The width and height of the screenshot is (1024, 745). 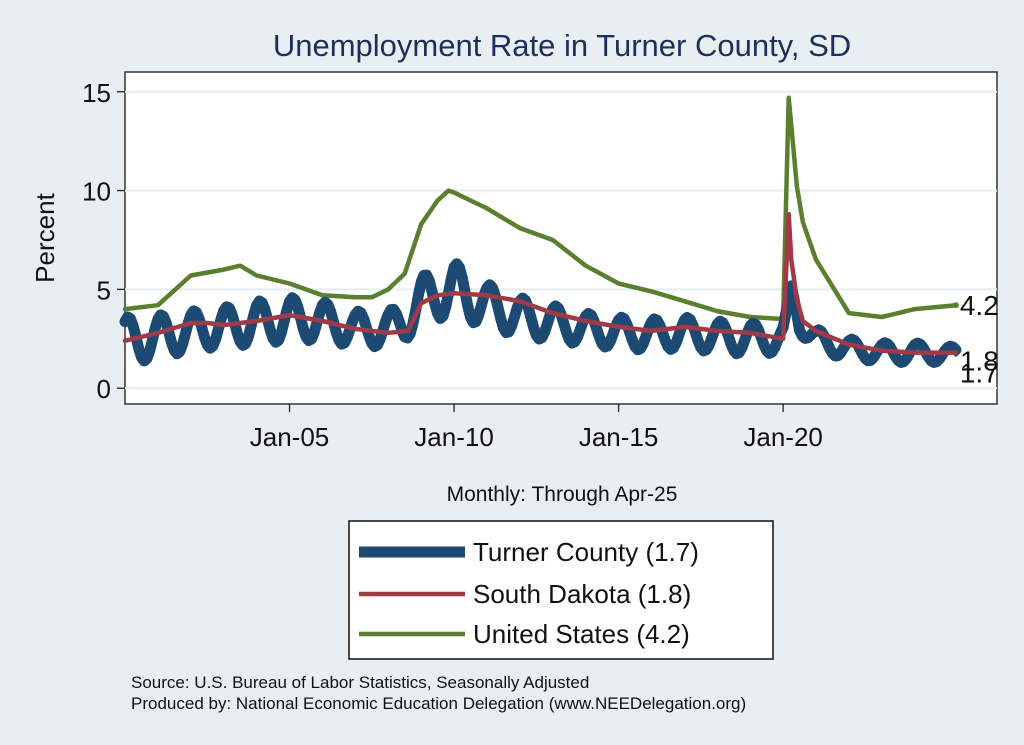 What do you see at coordinates (104, 389) in the screenshot?
I see `y-tick-label-0: 0` at bounding box center [104, 389].